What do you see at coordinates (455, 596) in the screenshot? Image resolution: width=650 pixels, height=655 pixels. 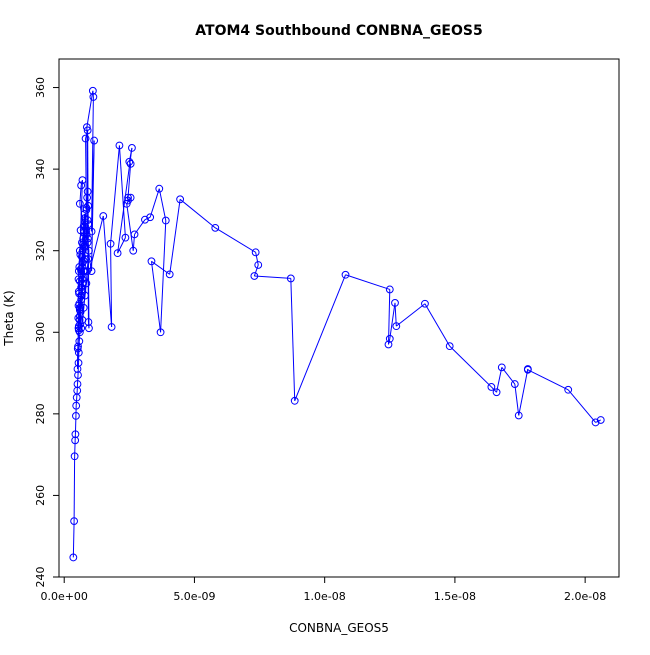 I see `x-tick-label: 1.5e-08` at bounding box center [455, 596].